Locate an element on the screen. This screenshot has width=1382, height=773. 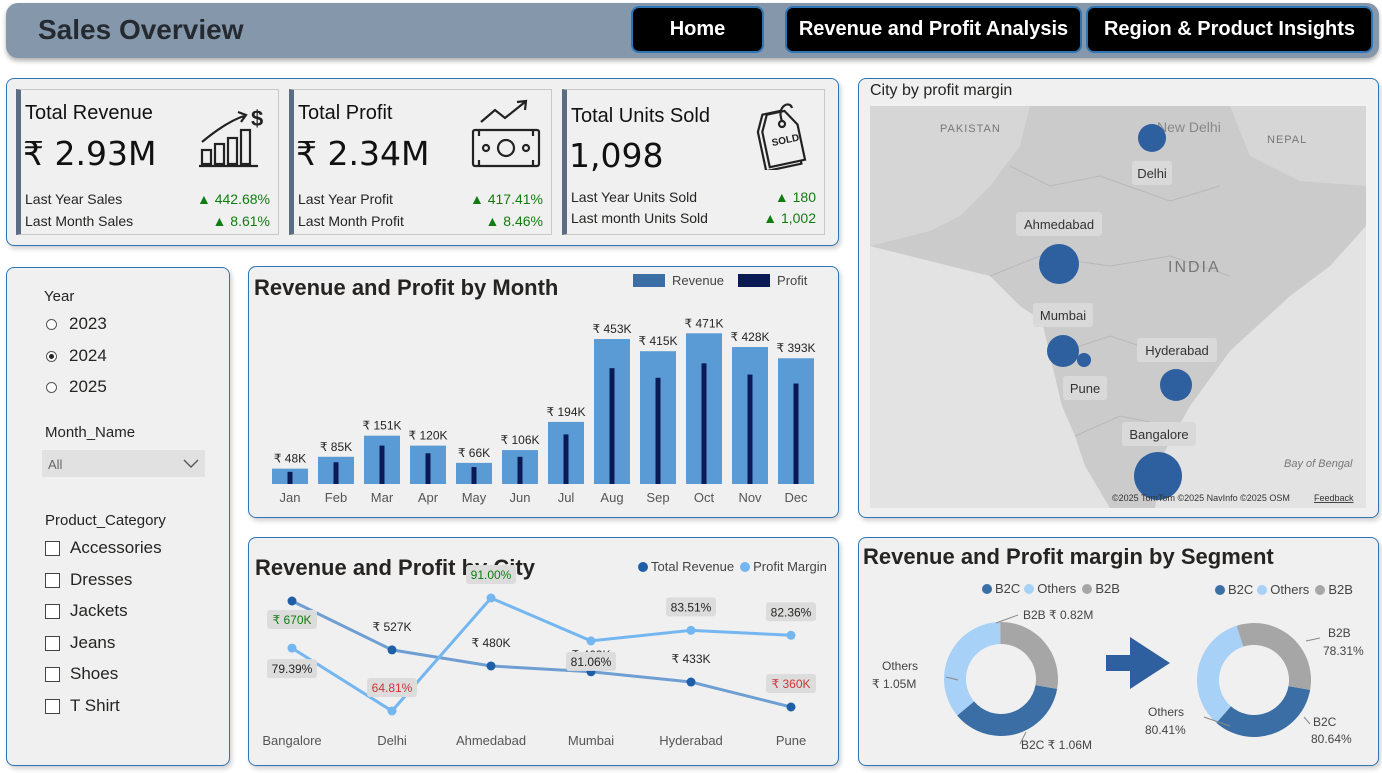
revenue-profit-analysis-nav-button: Revenue and Profit Analysis is located at coordinates (933, 29).